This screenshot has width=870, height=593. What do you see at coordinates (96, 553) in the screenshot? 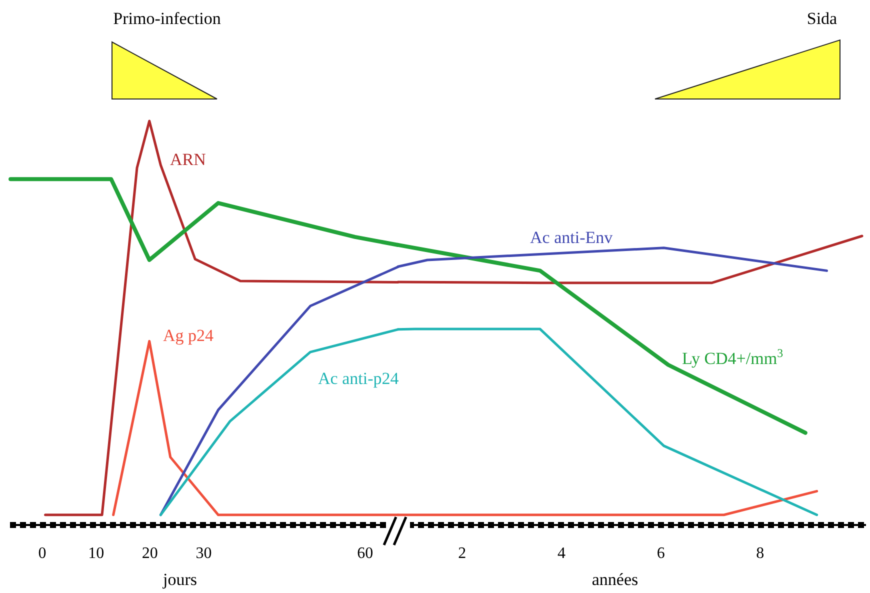
I see `x-tick-label: 10` at bounding box center [96, 553].